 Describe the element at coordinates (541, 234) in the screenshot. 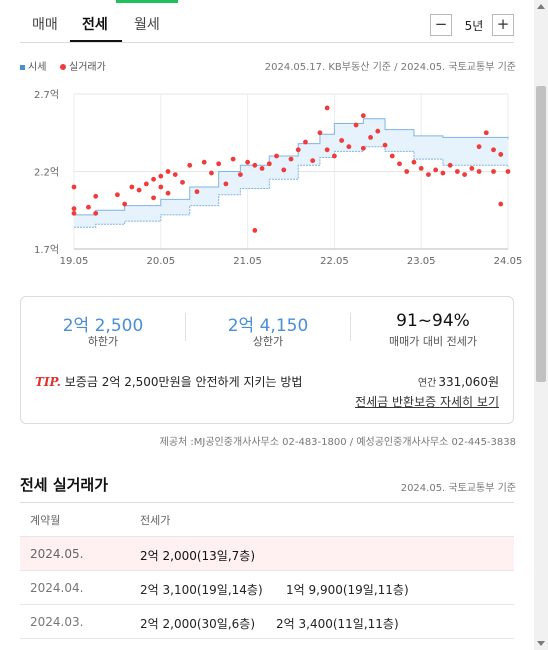

I see `scrollbar-thumb` at that location.